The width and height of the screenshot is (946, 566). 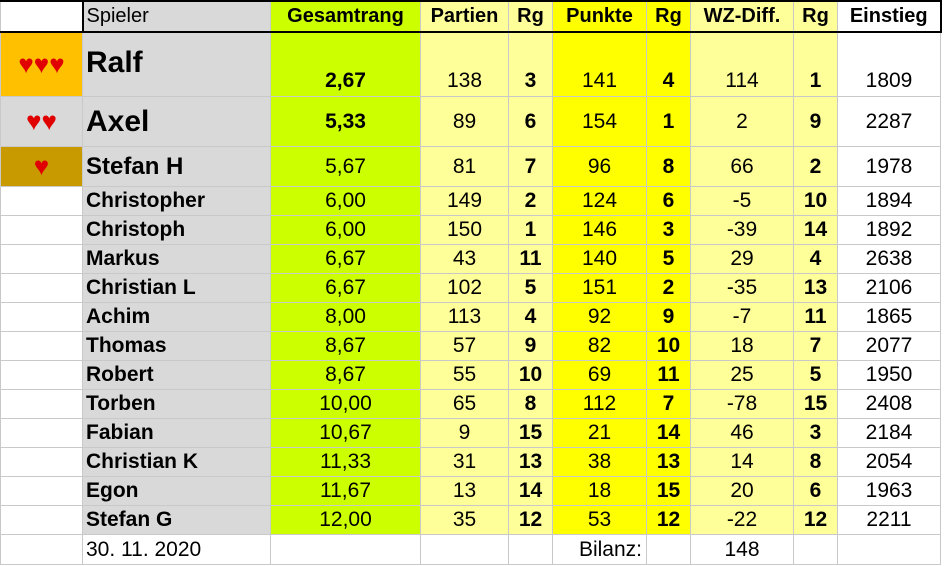 I want to click on rg-punkte-cell: 2, so click(x=668, y=288).